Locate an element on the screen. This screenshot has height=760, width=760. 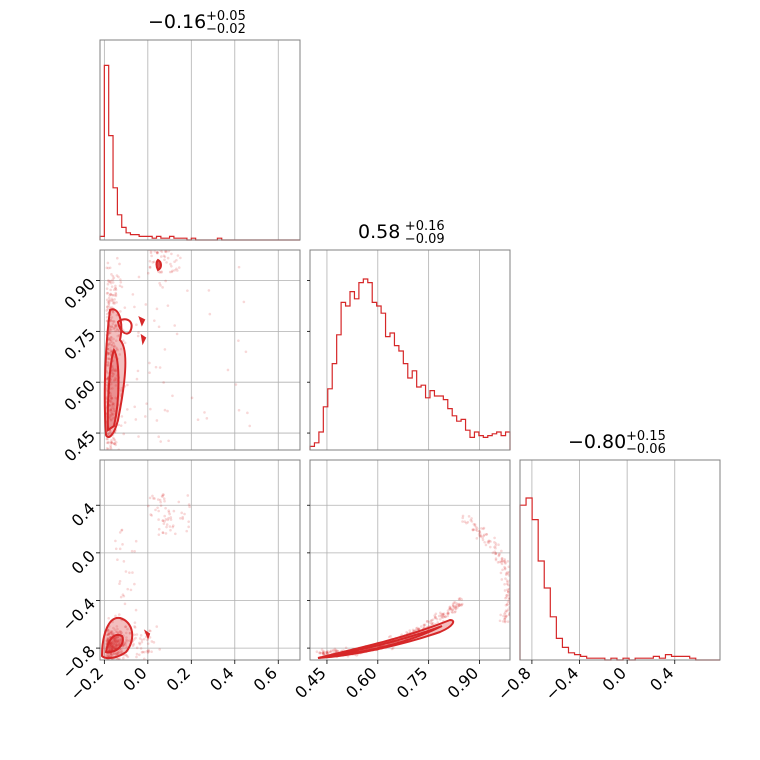
panel-frame is located at coordinates (410, 350).